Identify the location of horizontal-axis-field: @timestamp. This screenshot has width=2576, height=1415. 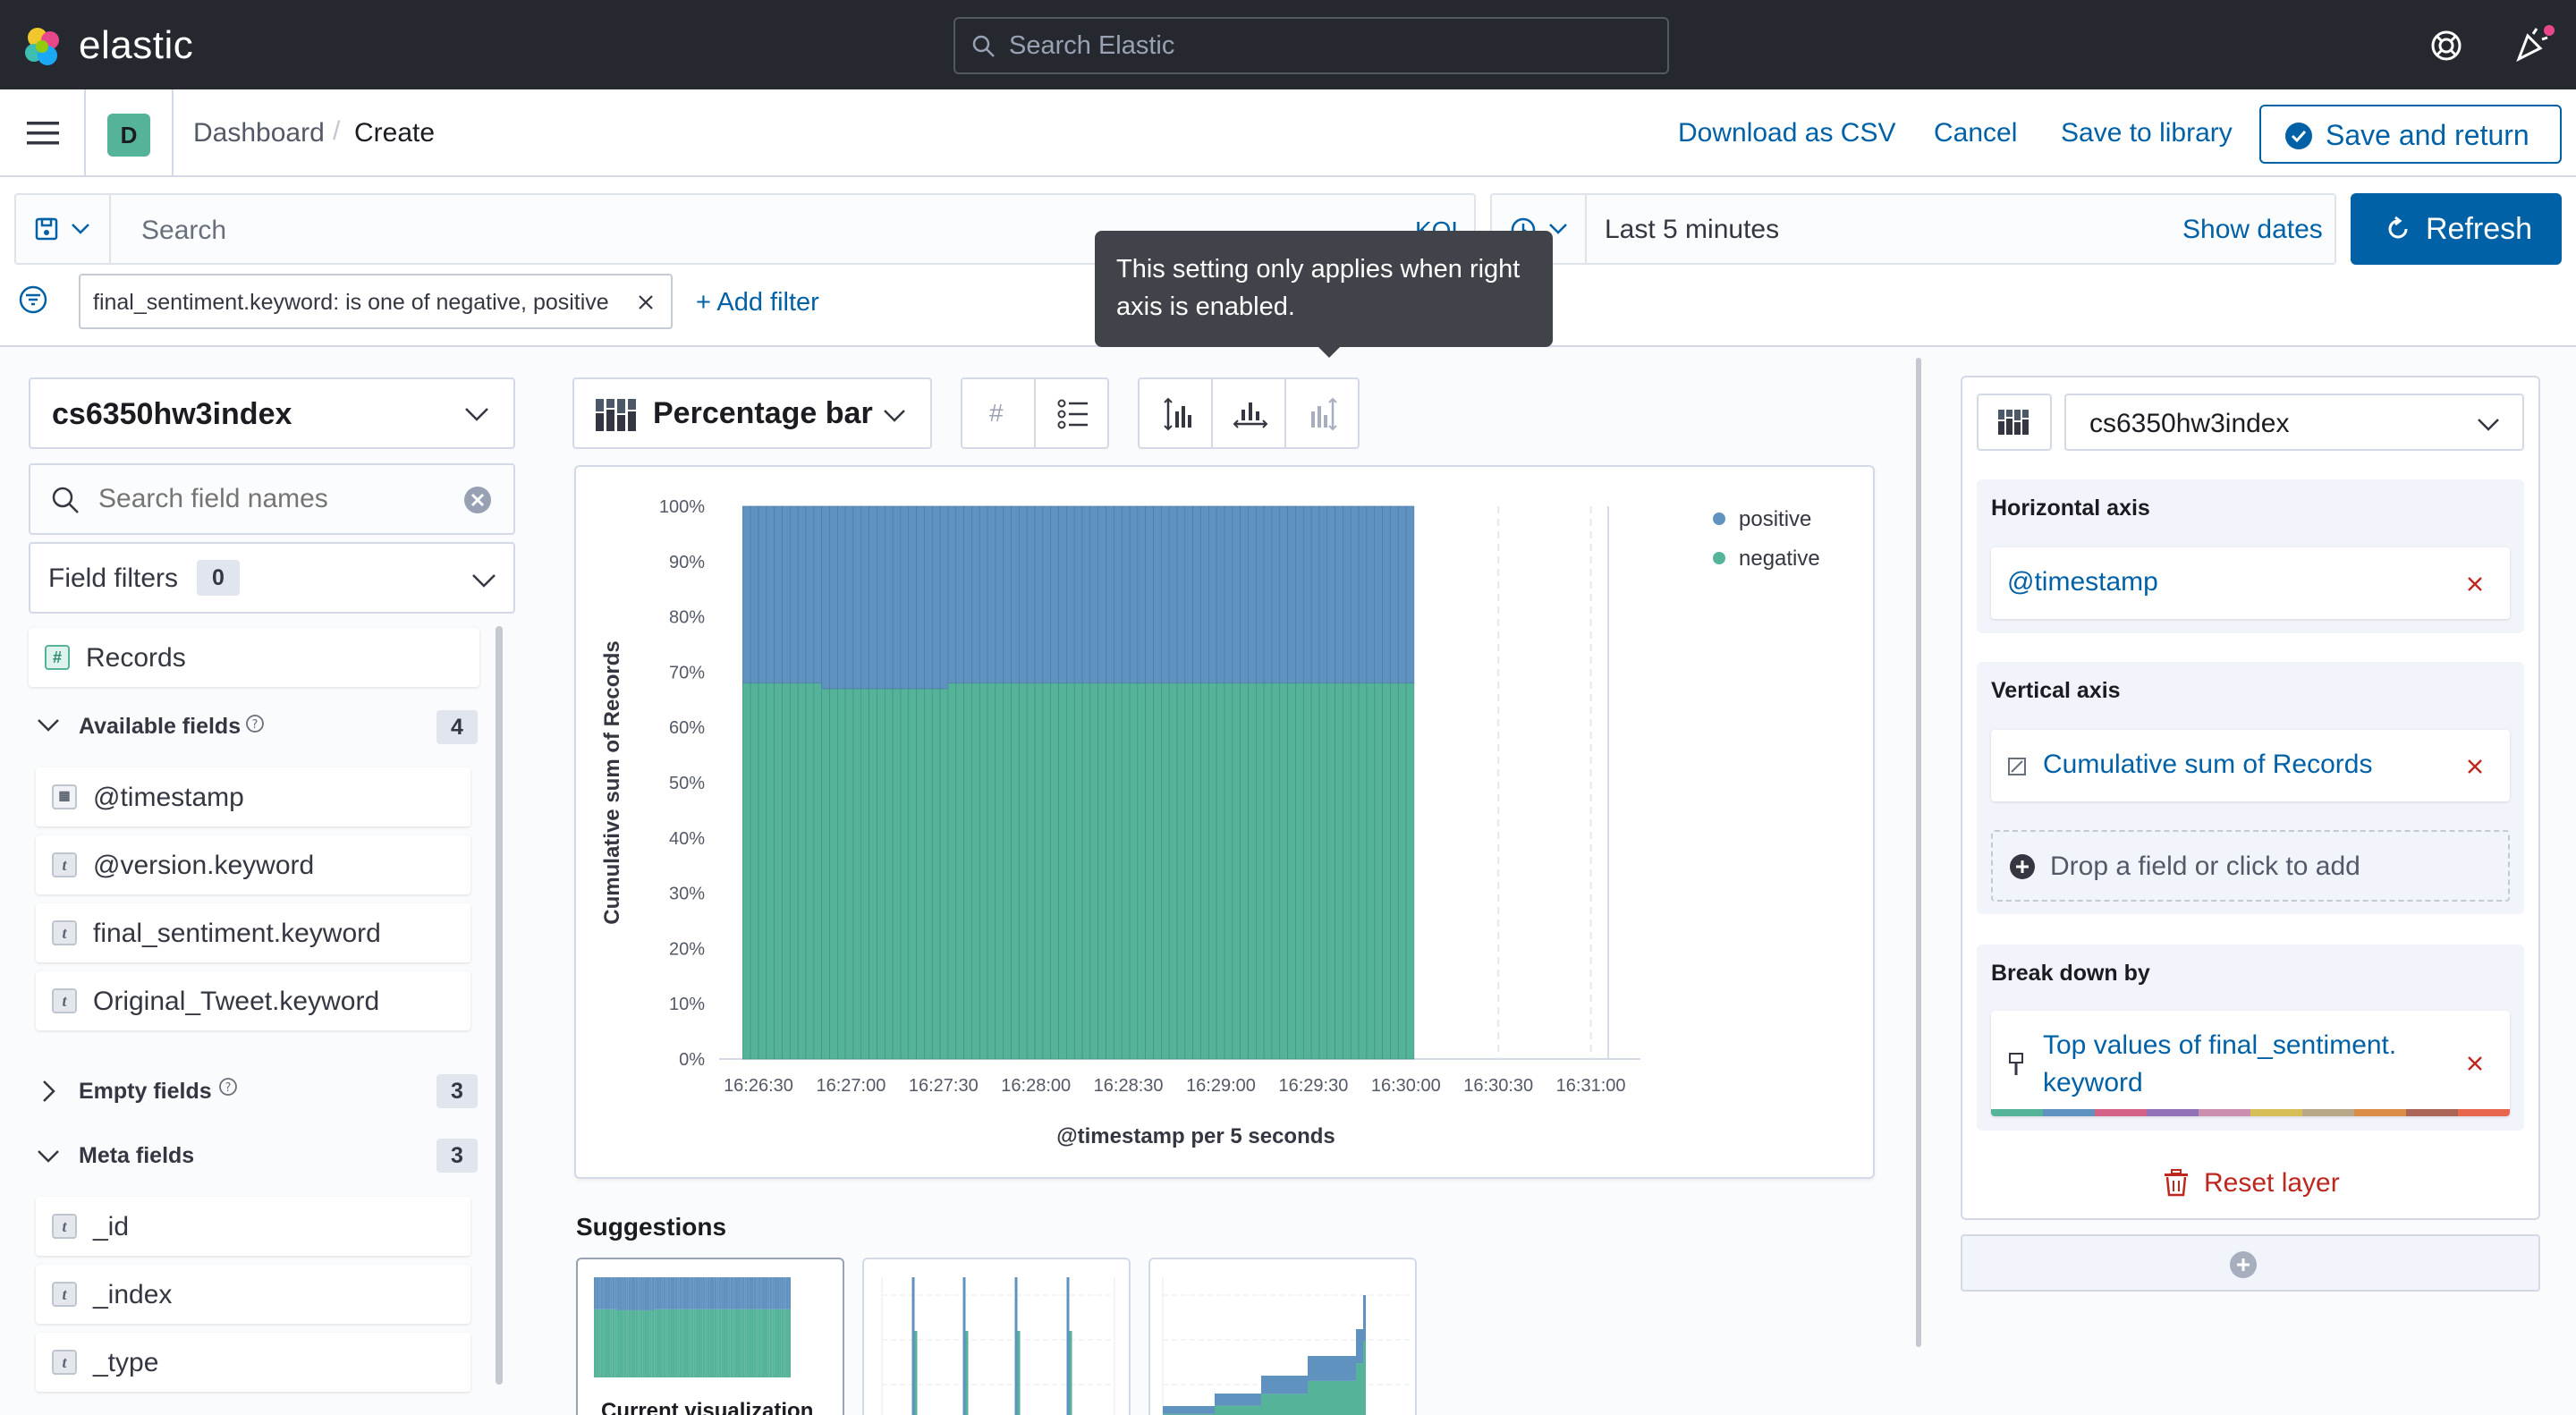
(2250, 583).